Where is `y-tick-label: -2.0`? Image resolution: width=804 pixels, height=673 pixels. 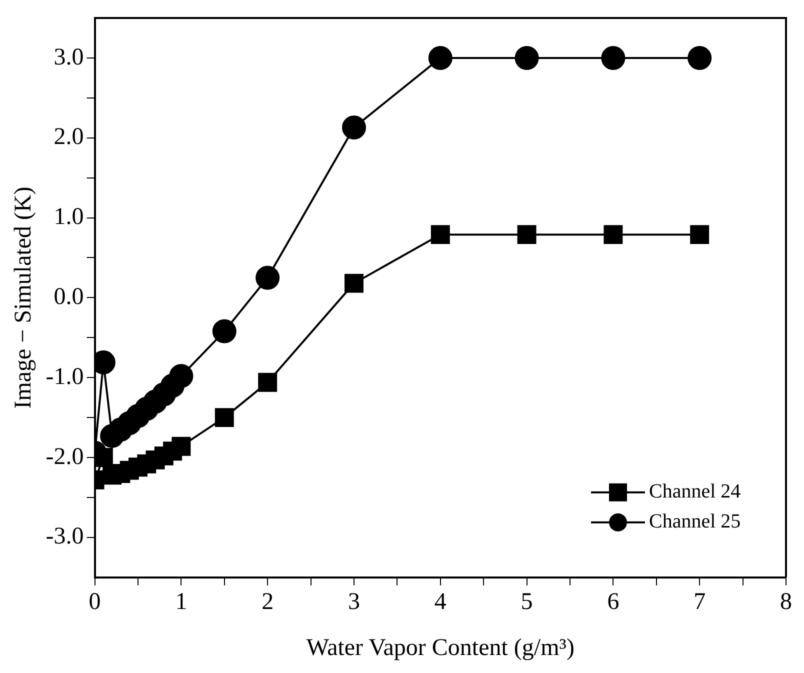 y-tick-label: -2.0 is located at coordinates (65, 457).